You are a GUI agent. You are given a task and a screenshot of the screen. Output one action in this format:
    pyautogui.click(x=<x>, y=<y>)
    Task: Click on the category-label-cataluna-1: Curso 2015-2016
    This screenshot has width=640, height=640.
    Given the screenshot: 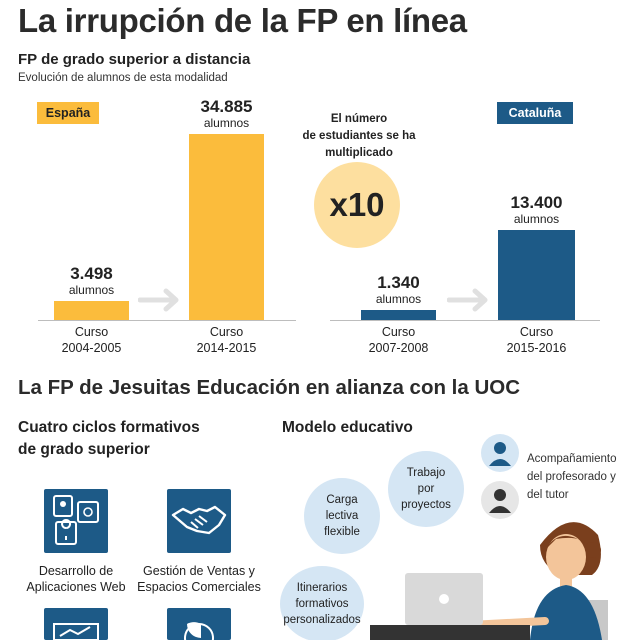 What is the action you would take?
    pyautogui.click(x=537, y=340)
    